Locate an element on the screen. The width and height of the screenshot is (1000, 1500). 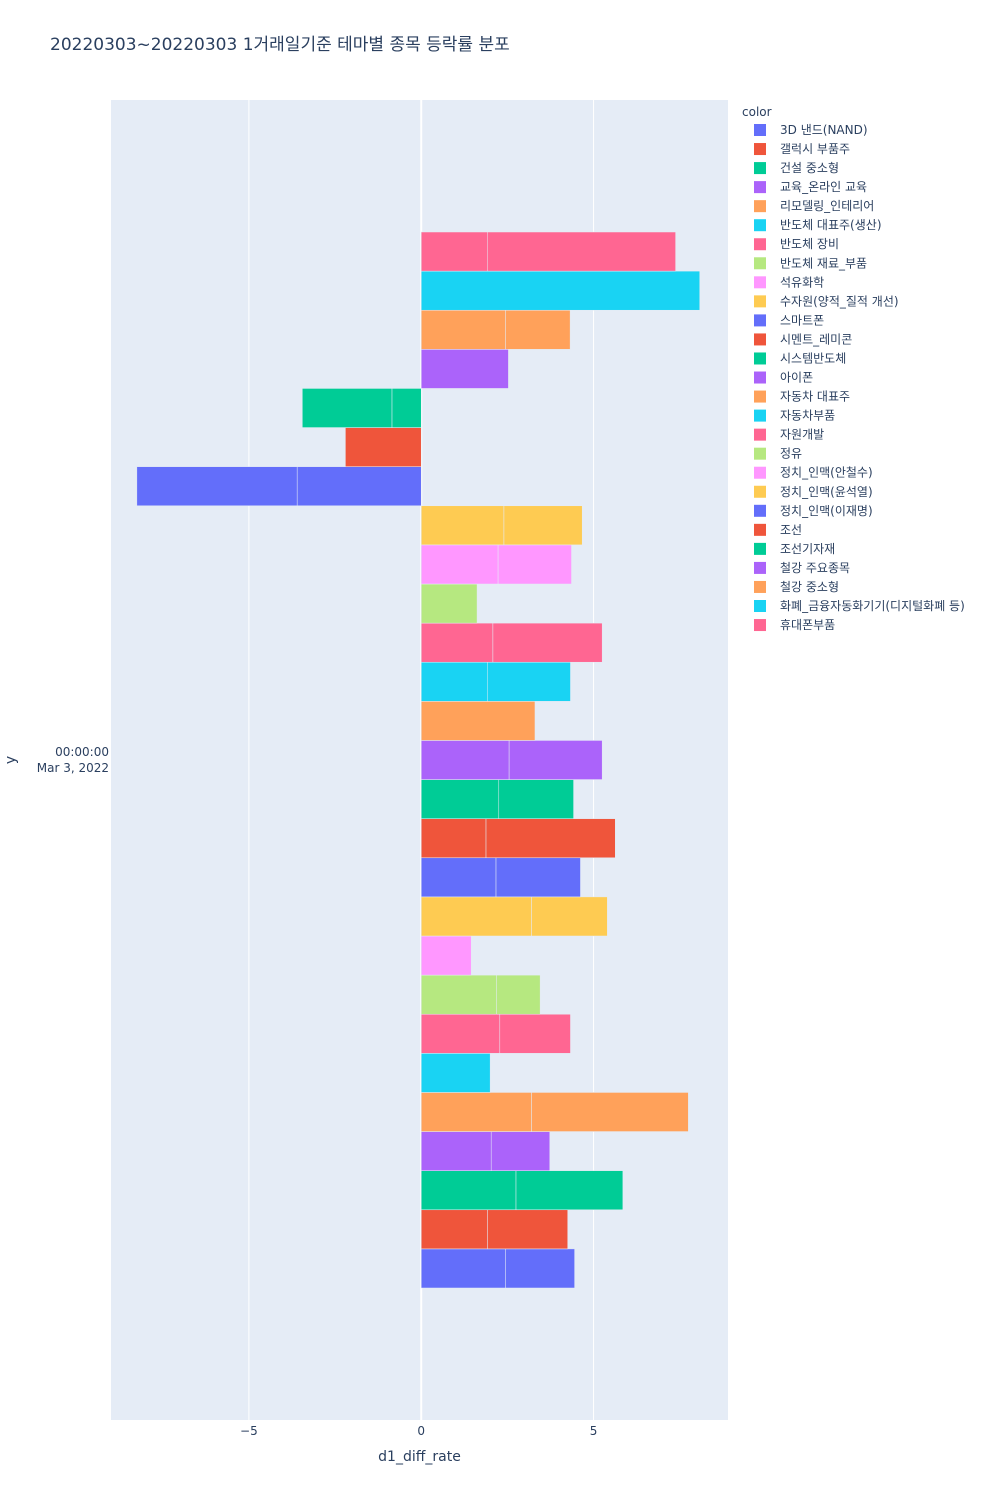
legend-item-정치-인맥-윤석열: 정치_인맥(윤석열) is located at coordinates (826, 492).